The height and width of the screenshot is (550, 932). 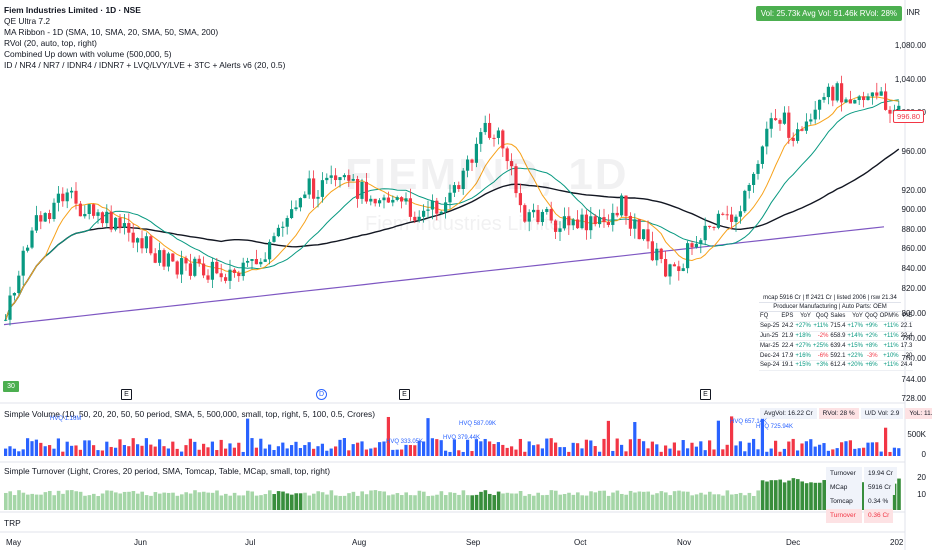 What do you see at coordinates (321, 394) in the screenshot?
I see `dividend-marker: D` at bounding box center [321, 394].